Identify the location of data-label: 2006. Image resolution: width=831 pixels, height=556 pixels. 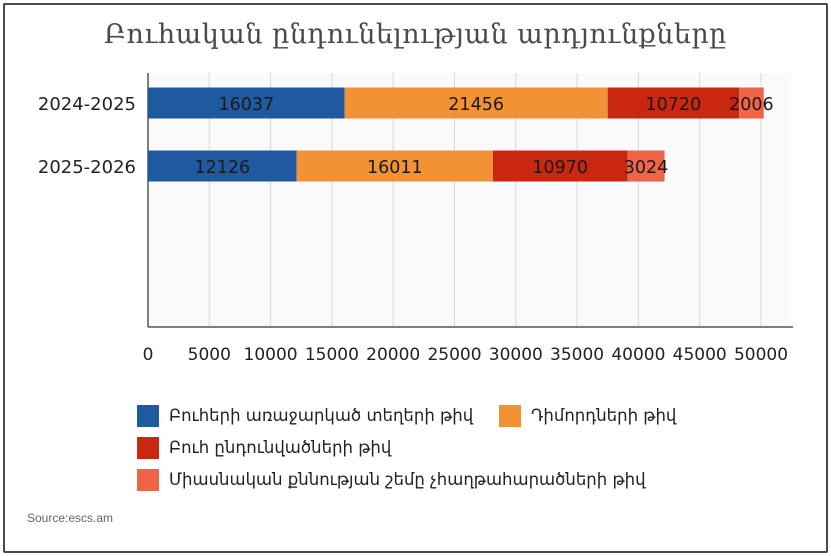
(751, 105).